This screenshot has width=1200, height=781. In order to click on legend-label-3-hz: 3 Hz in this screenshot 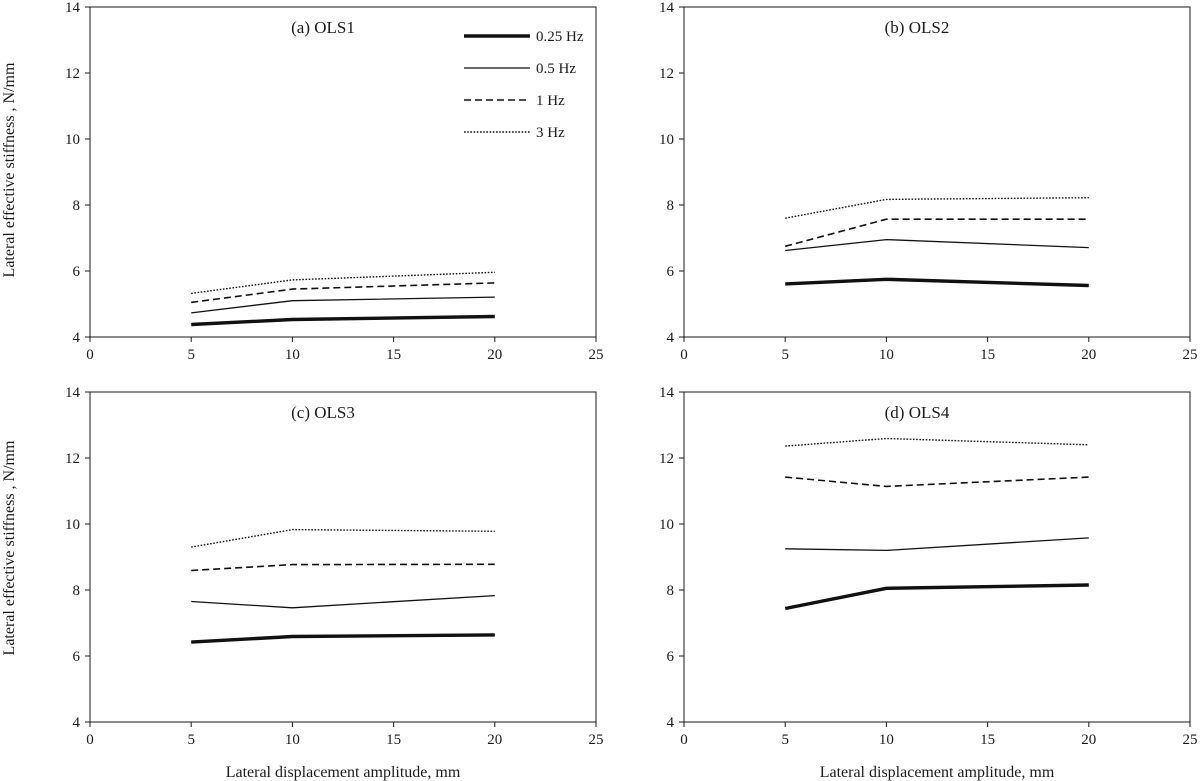, I will do `click(550, 133)`.